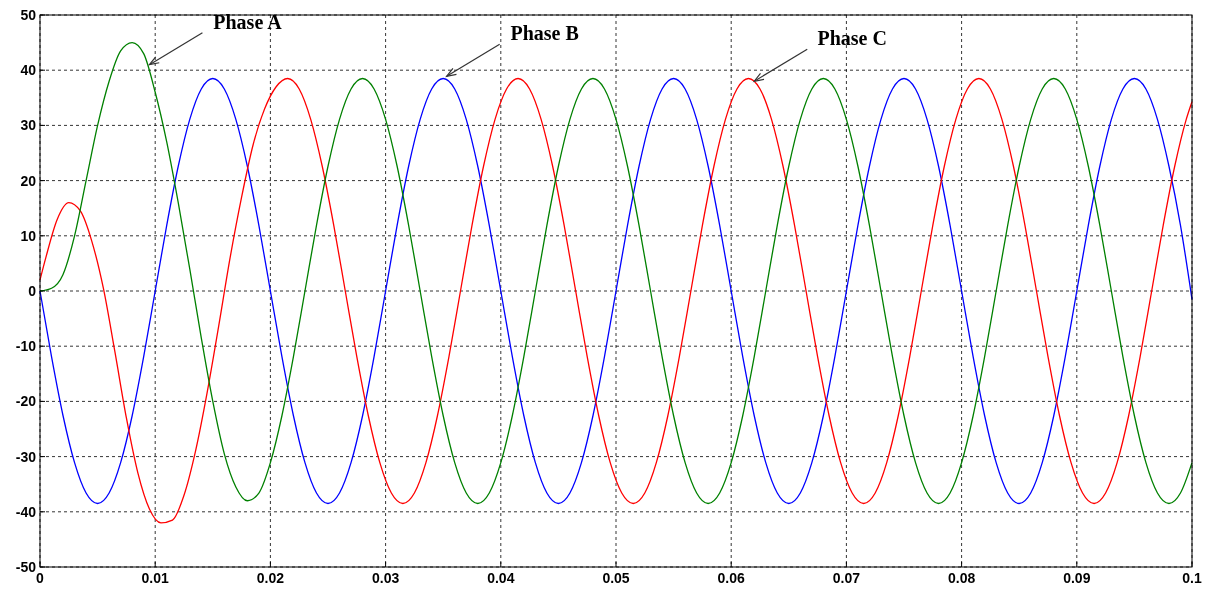 This screenshot has width=1216, height=589. What do you see at coordinates (248, 21) in the screenshot?
I see `annotation: Phase A` at bounding box center [248, 21].